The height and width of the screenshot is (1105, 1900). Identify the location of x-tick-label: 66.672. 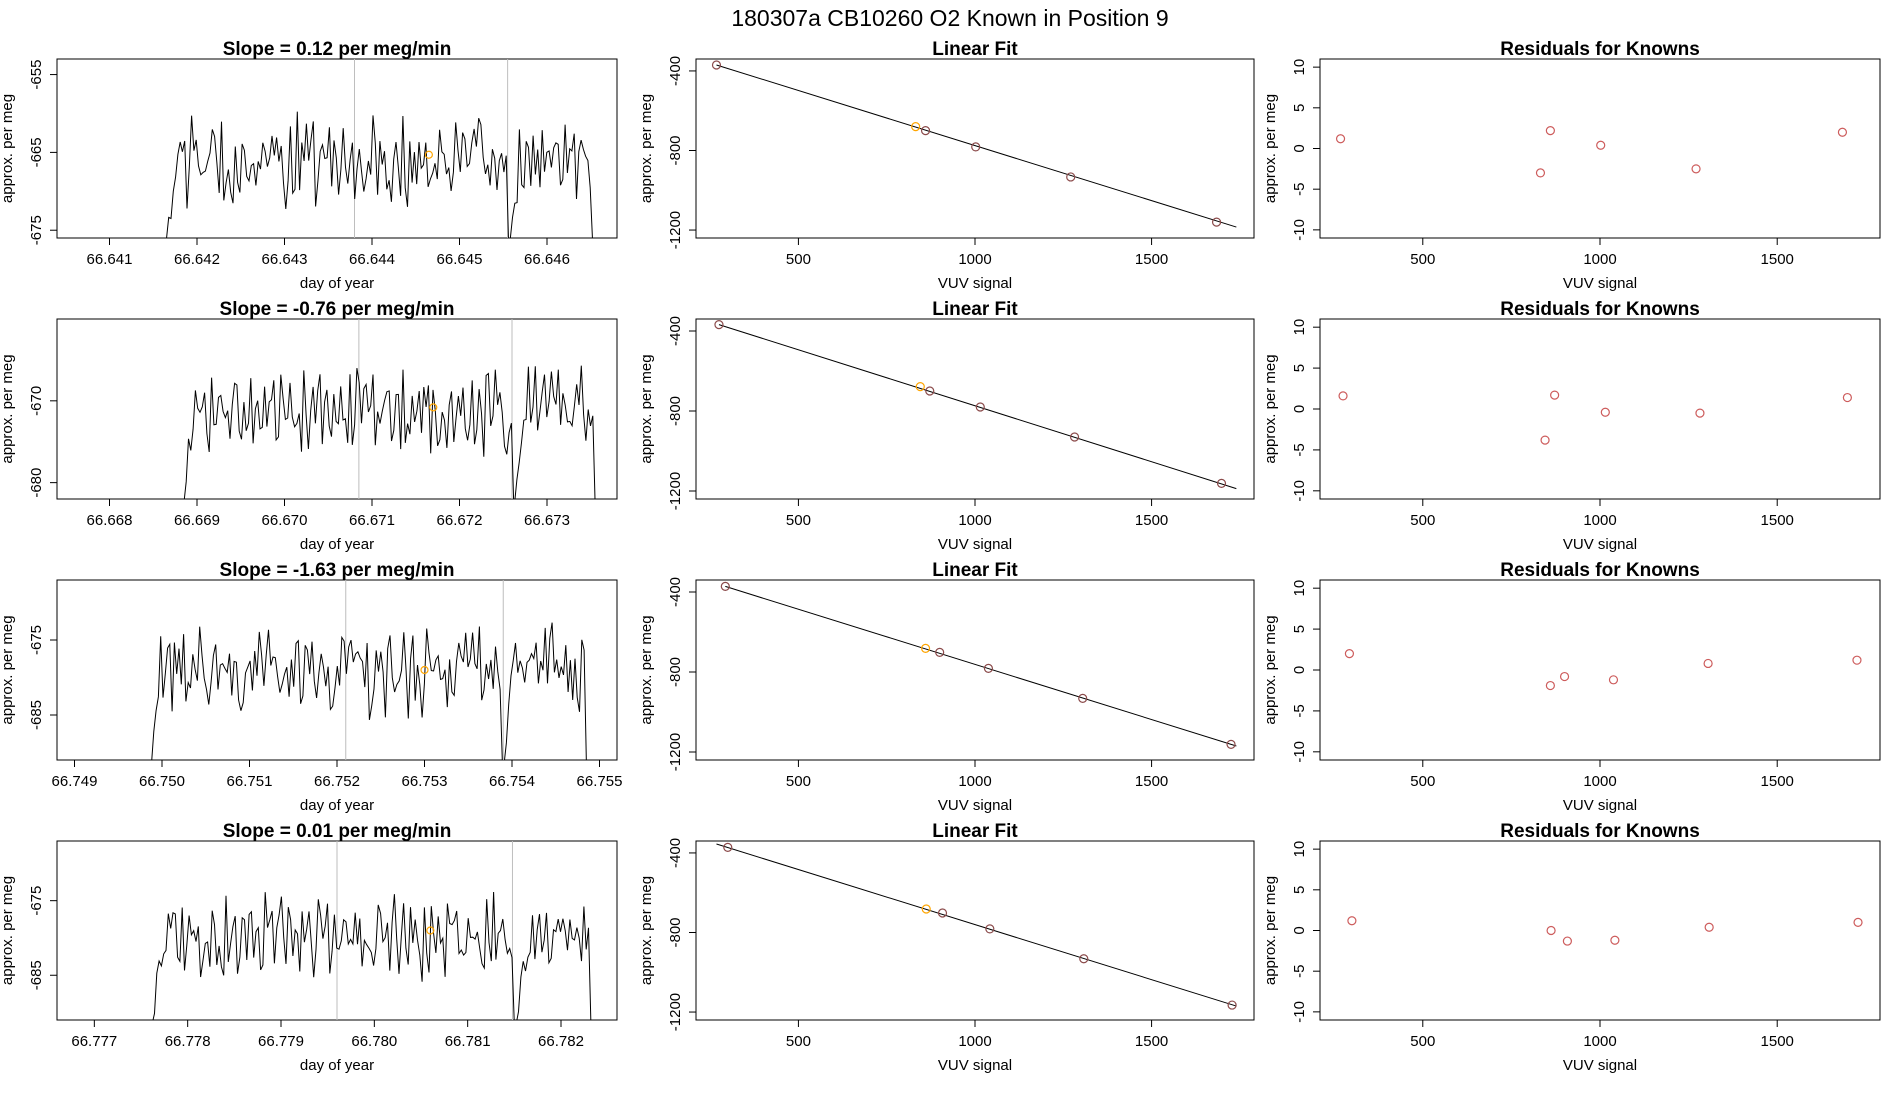
(460, 520).